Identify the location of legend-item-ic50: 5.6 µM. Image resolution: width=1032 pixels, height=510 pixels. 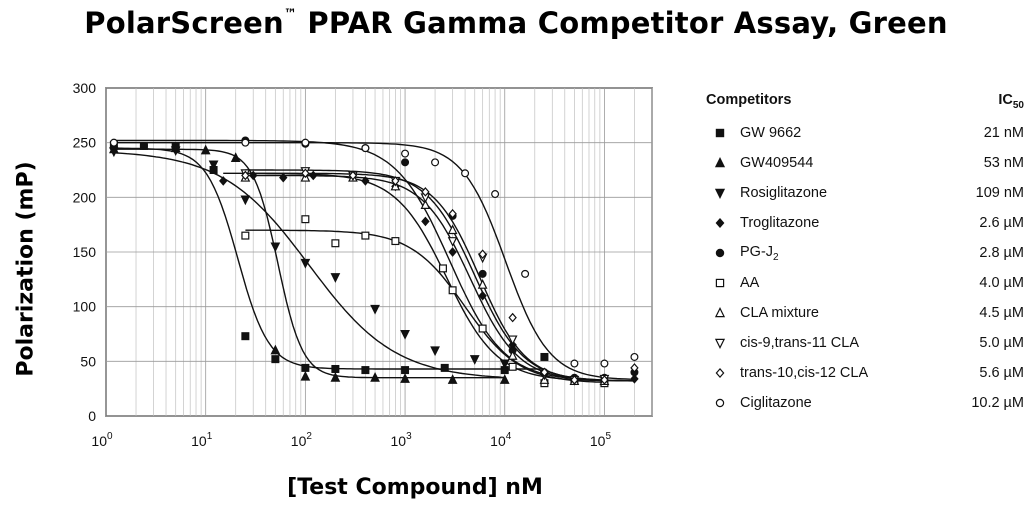
(1001, 373).